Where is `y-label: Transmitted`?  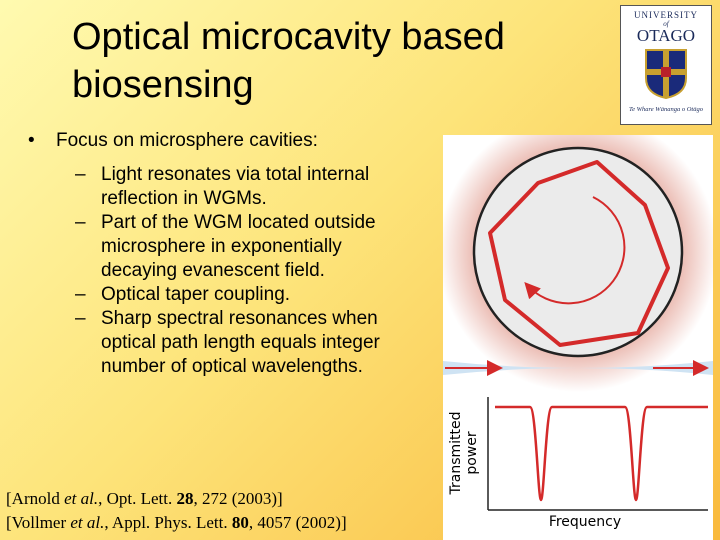 y-label: Transmitted is located at coordinates (456, 453).